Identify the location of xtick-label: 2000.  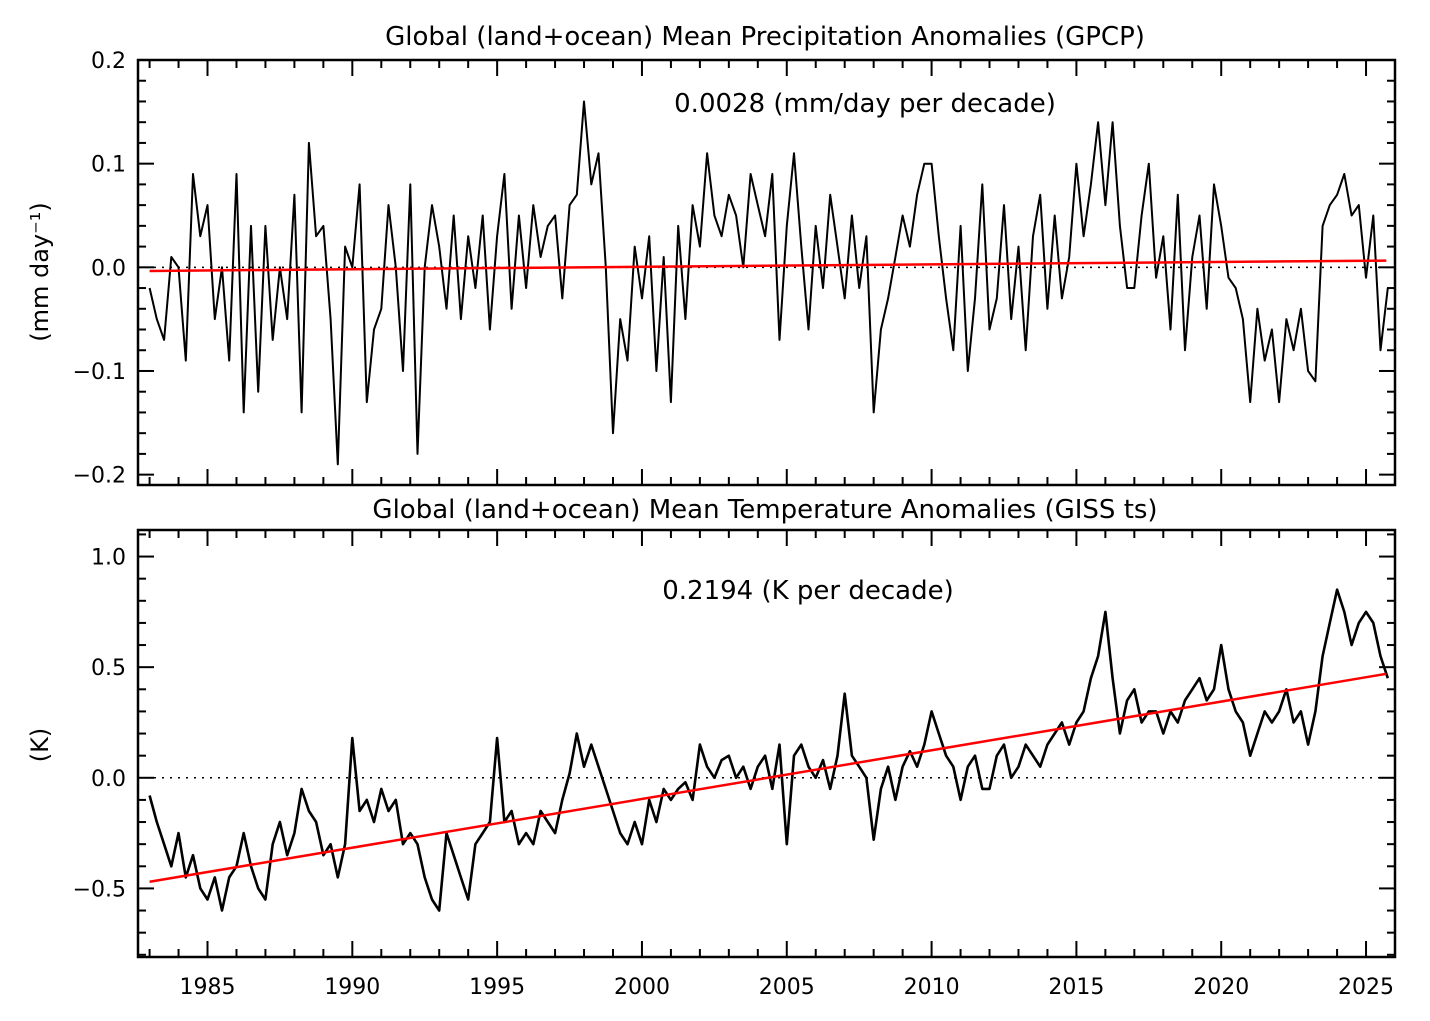
(642, 987).